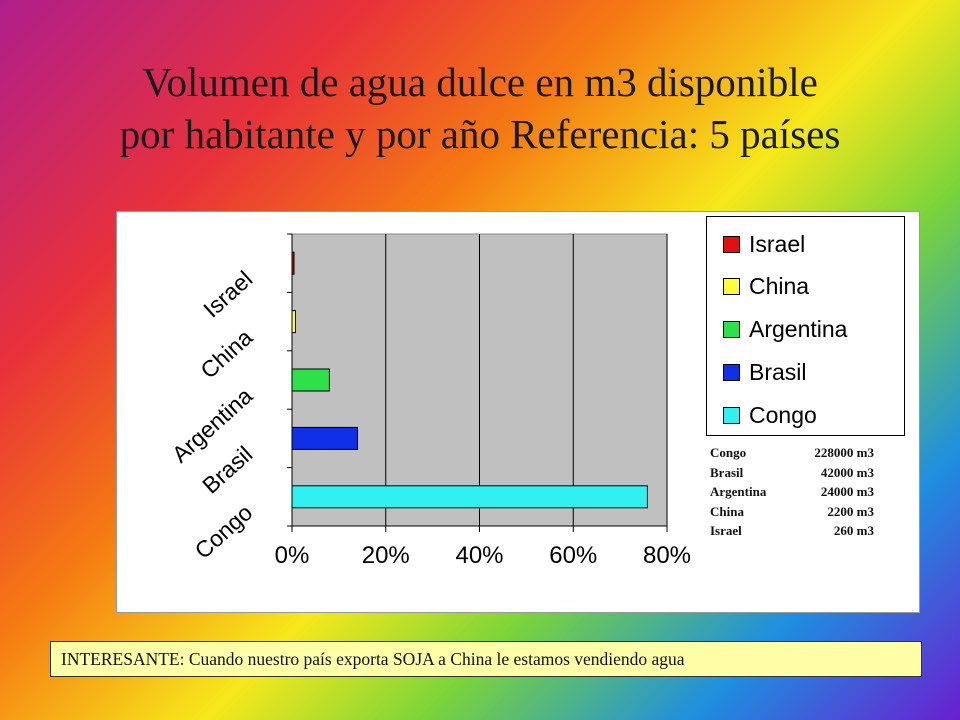  I want to click on legend-label: Congo, so click(783, 414).